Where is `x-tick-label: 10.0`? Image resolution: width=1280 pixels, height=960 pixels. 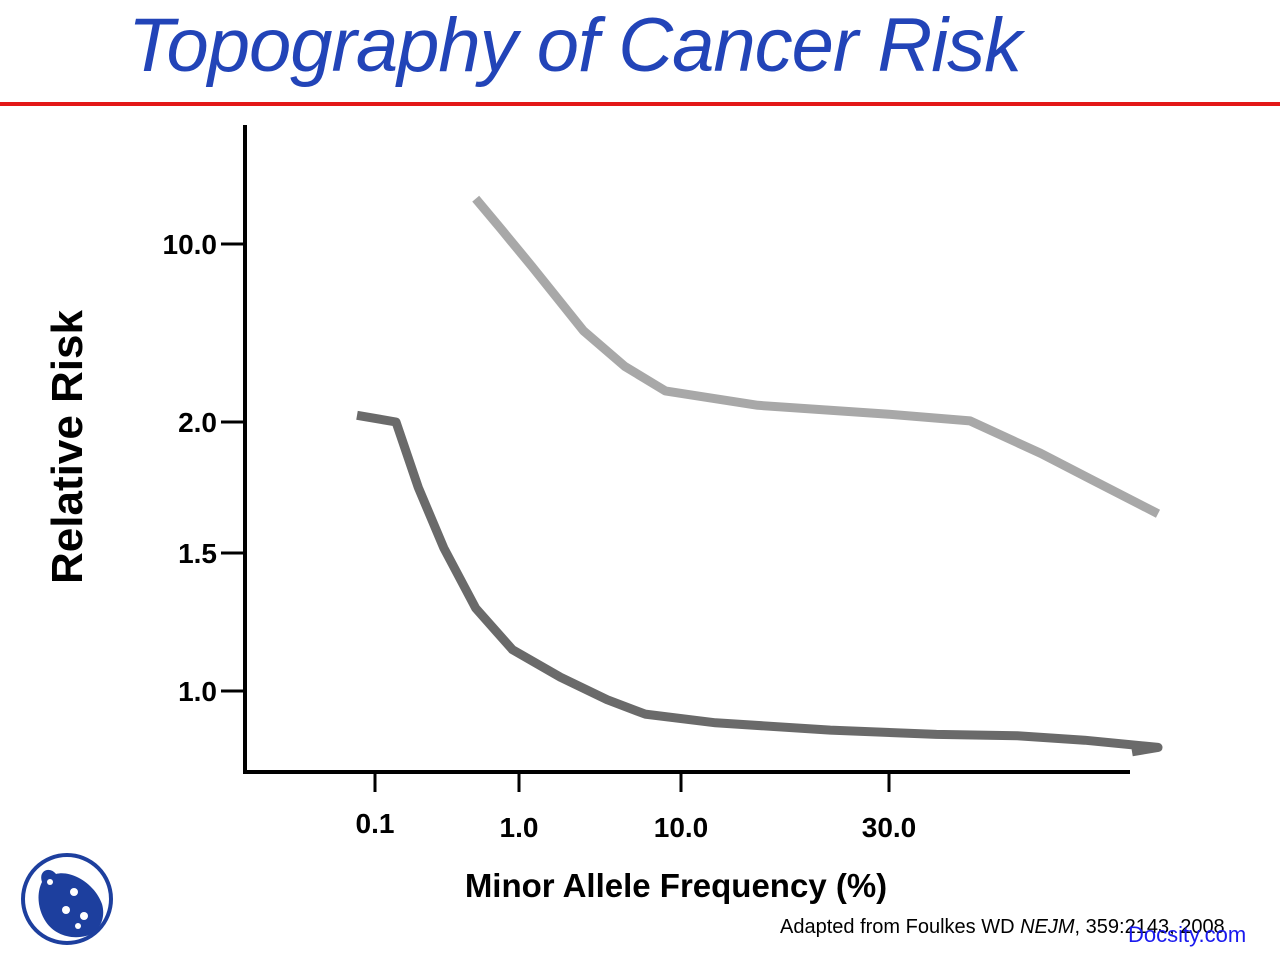 x-tick-label: 10.0 is located at coordinates (681, 827).